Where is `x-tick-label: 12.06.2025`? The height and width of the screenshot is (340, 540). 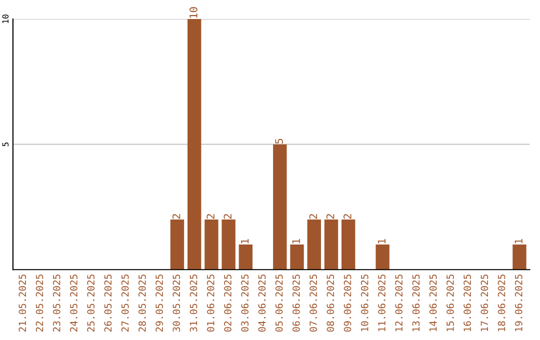
x-tick-label: 12.06.2025 is located at coordinates (399, 303).